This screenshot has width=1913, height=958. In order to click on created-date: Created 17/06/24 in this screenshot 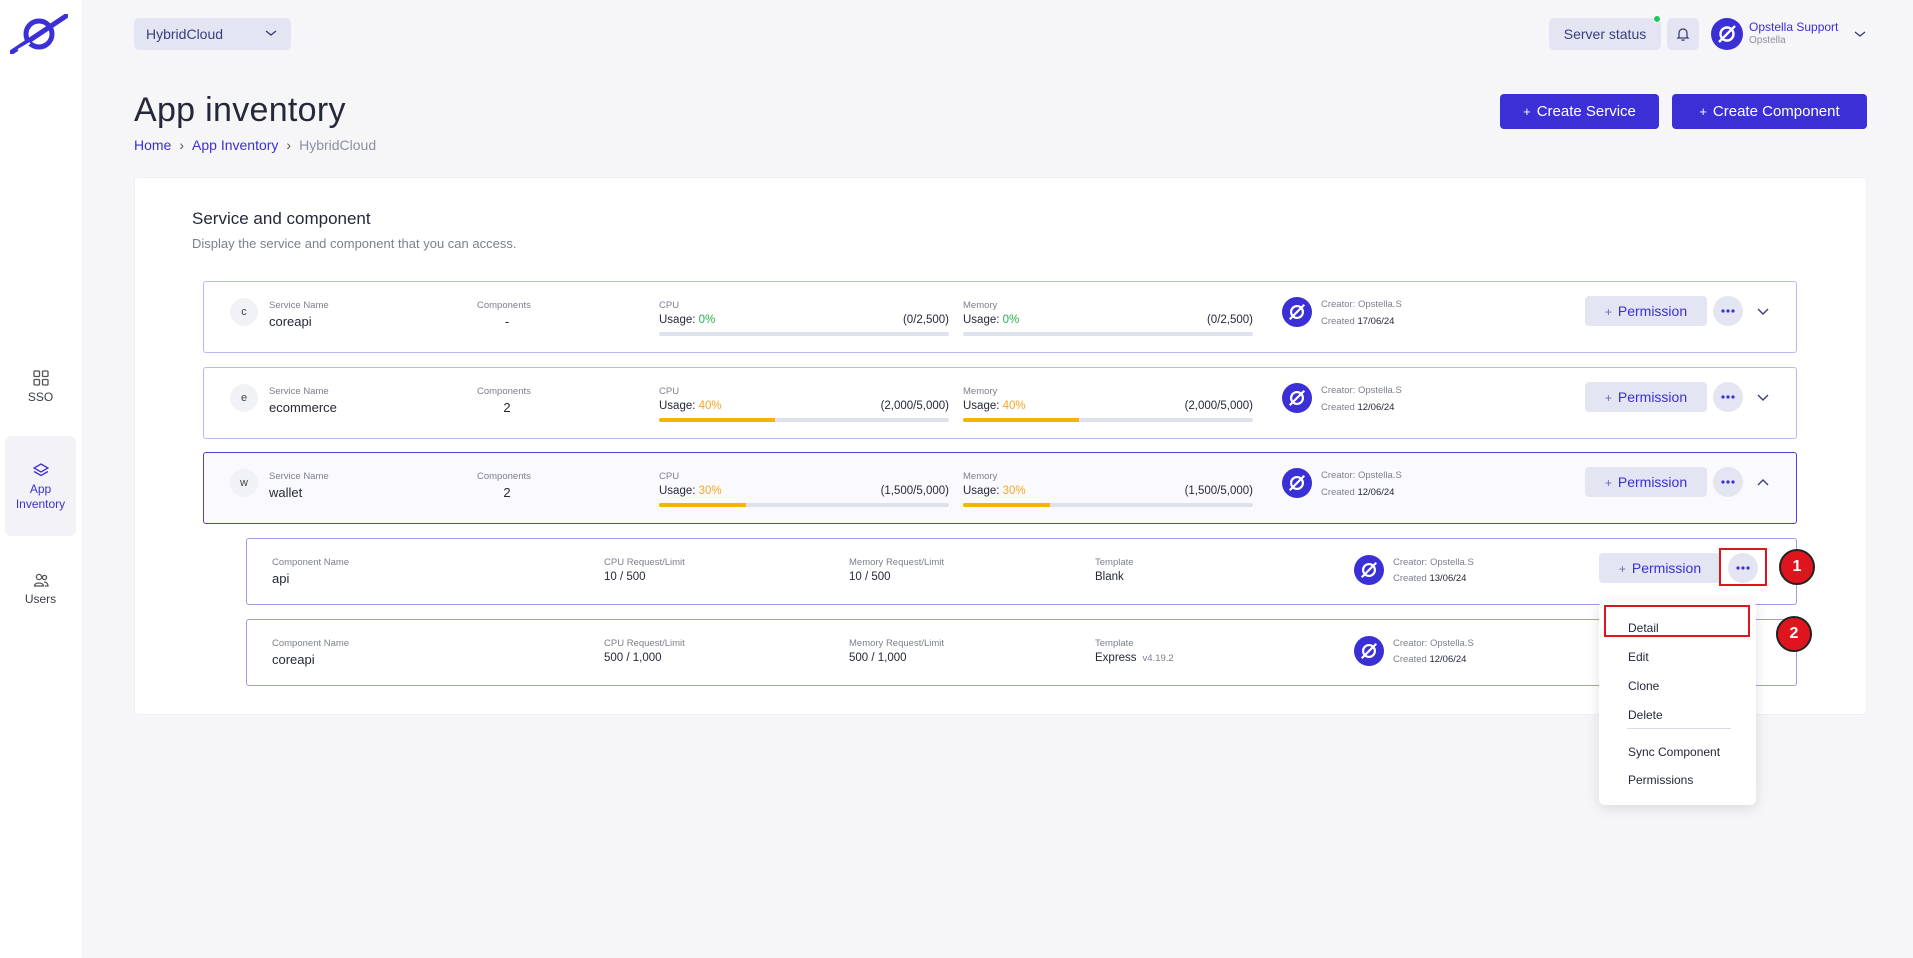, I will do `click(1357, 321)`.